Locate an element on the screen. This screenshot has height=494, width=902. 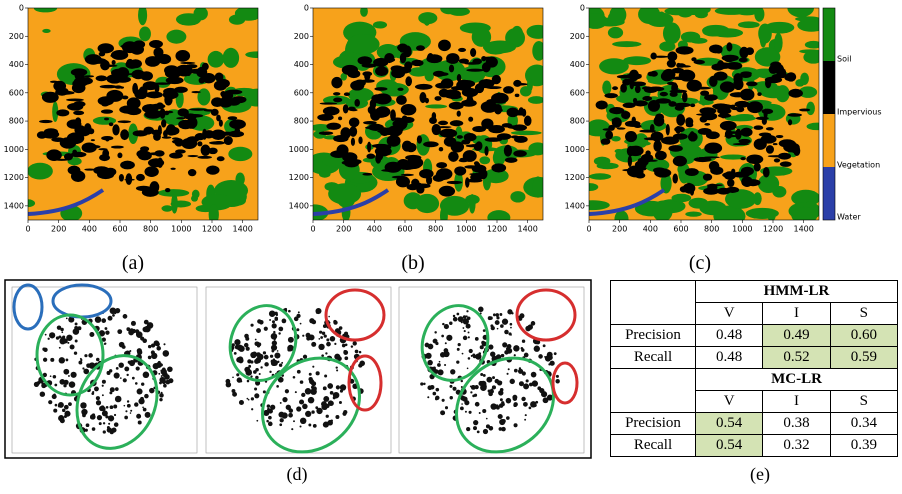
y-tick-label: 400 is located at coordinates (577, 64).